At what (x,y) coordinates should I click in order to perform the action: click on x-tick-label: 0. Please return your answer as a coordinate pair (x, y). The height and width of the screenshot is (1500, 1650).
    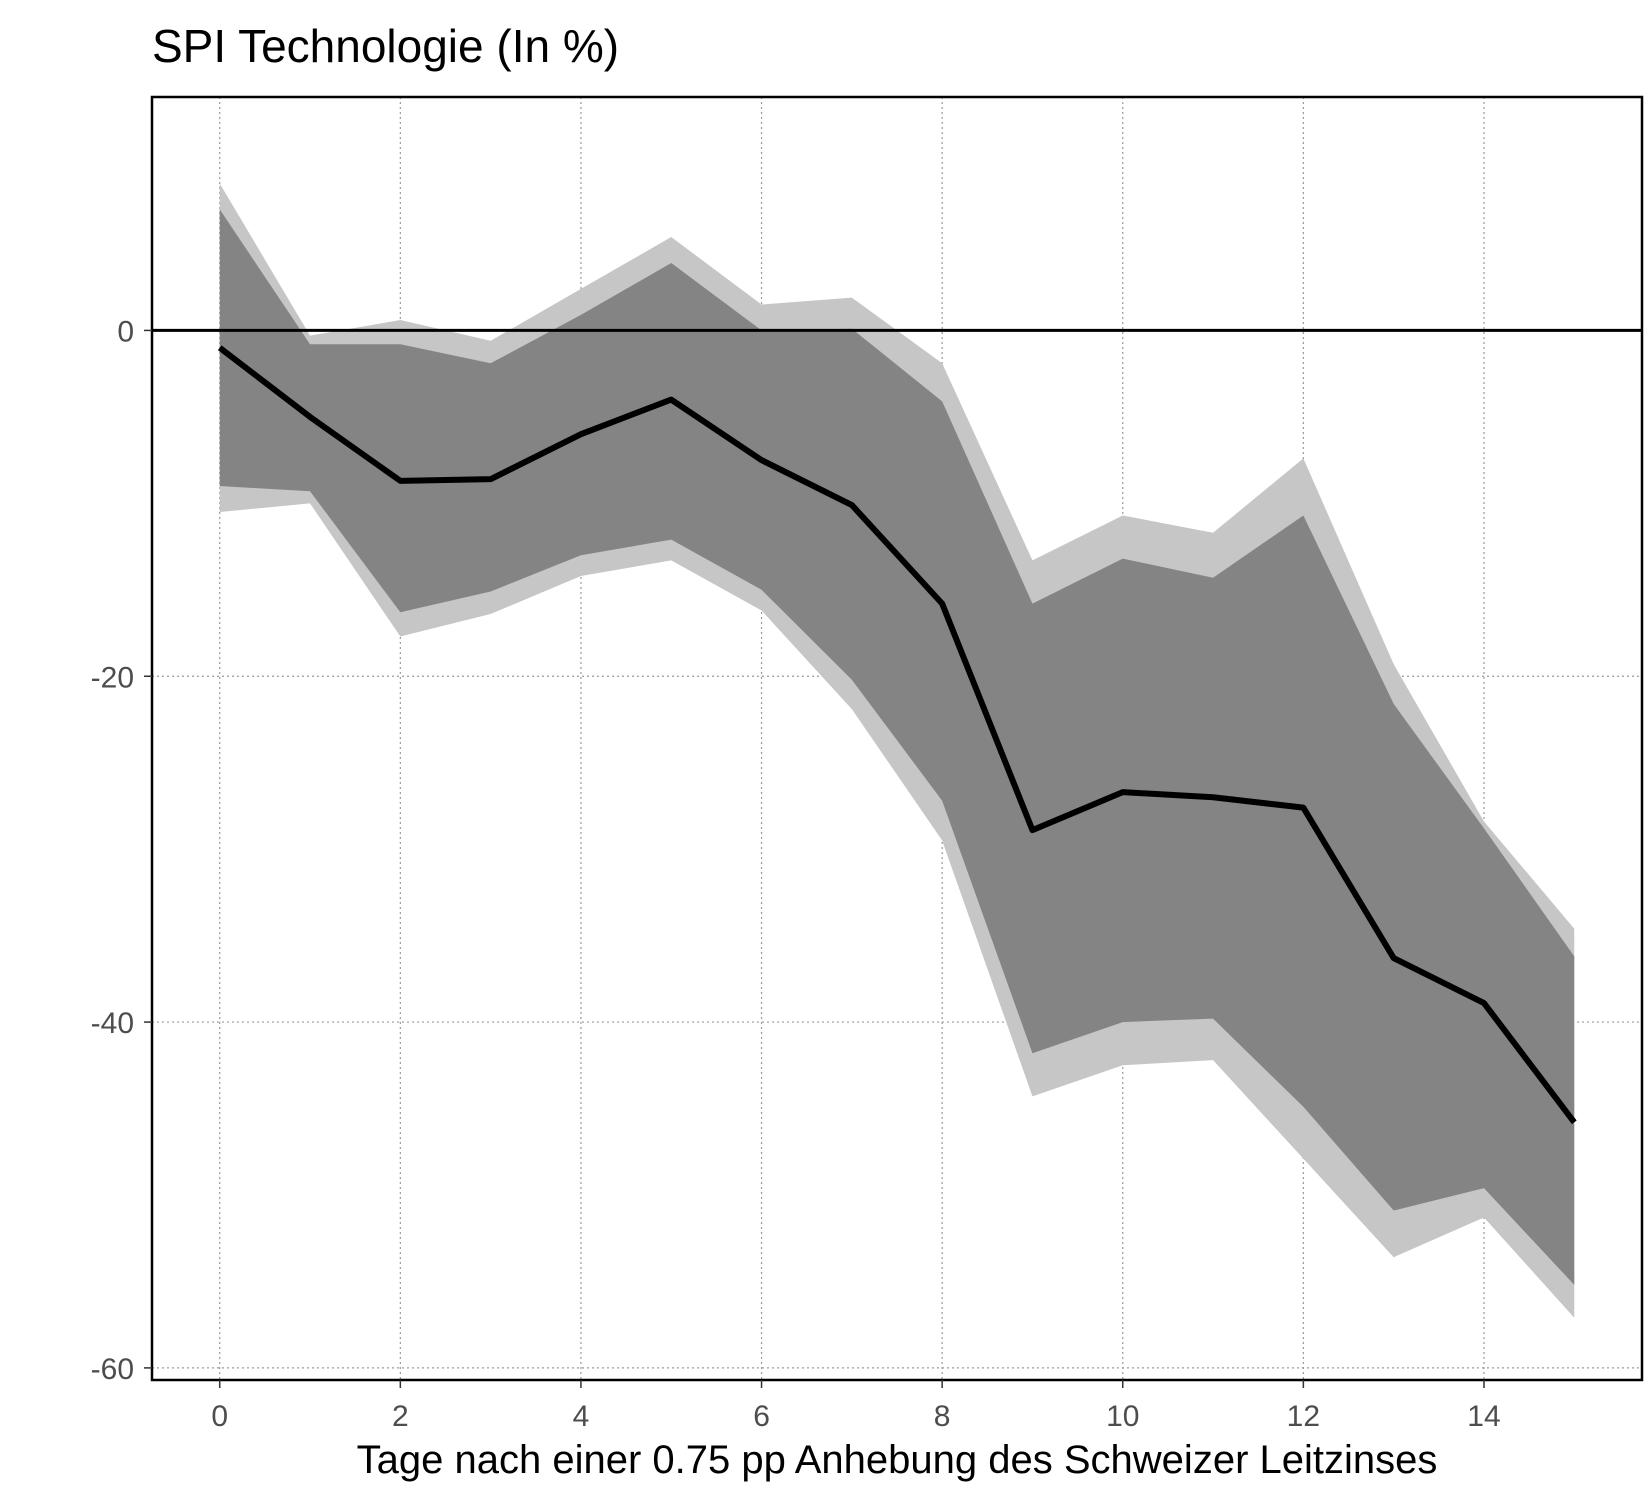
    Looking at the image, I should click on (219, 1416).